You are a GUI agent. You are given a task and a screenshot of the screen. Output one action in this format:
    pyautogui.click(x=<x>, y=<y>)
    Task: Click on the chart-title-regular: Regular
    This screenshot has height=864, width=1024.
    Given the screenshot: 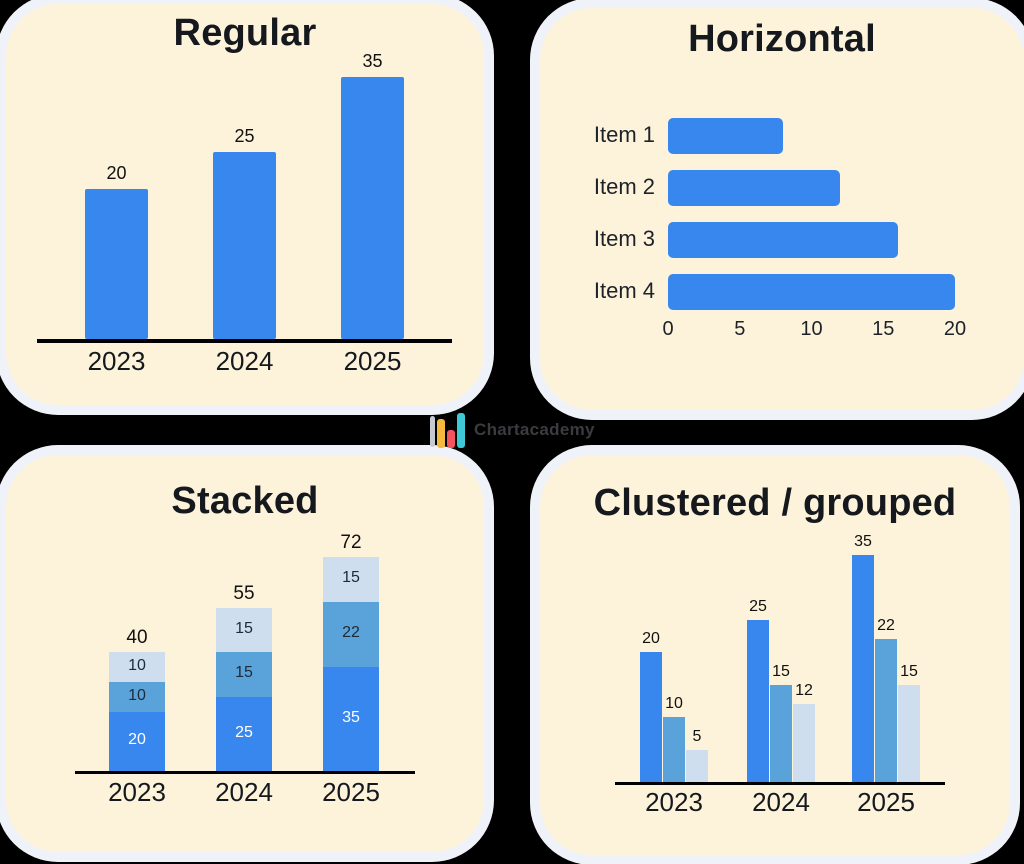 What is the action you would take?
    pyautogui.click(x=245, y=33)
    